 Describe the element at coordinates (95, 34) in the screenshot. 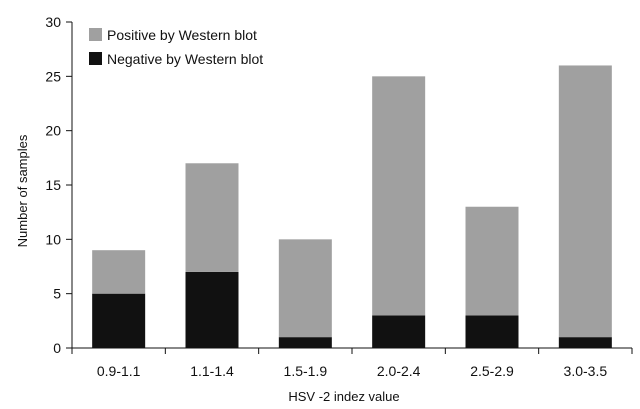

I see `legend-swatch-positive` at that location.